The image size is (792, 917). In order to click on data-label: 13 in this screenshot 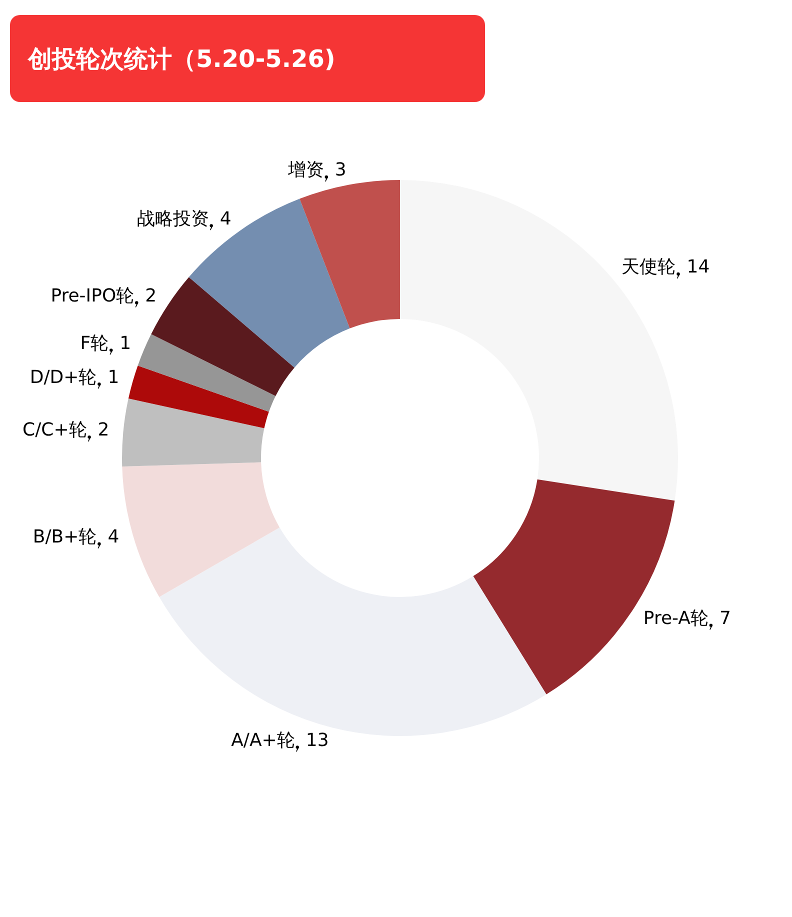, I will do `click(317, 740)`.